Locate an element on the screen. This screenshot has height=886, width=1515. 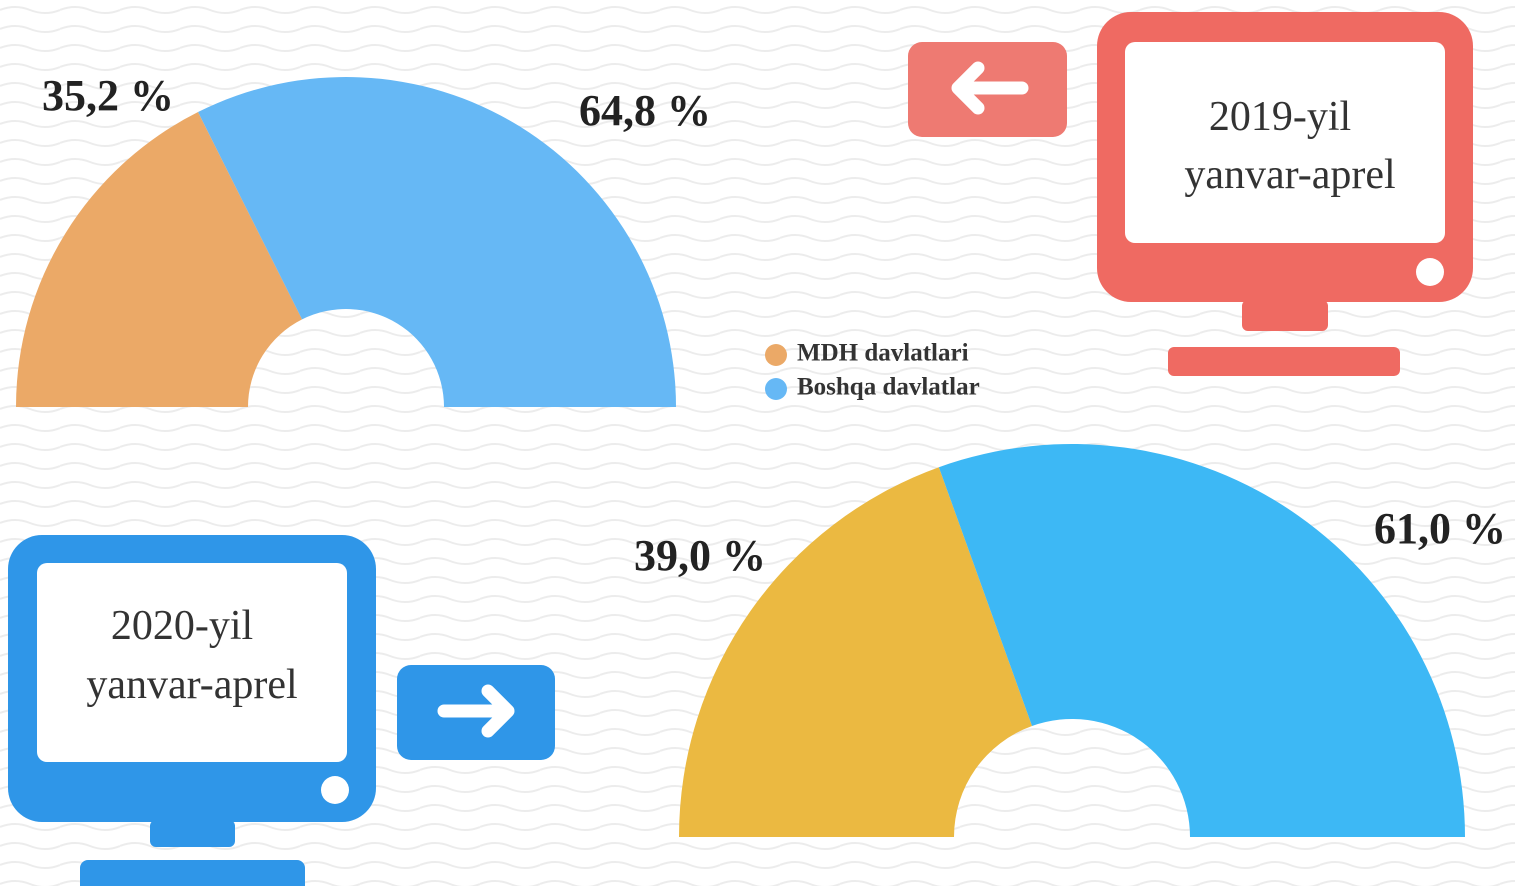
data-label: 39,0 % is located at coordinates (700, 555).